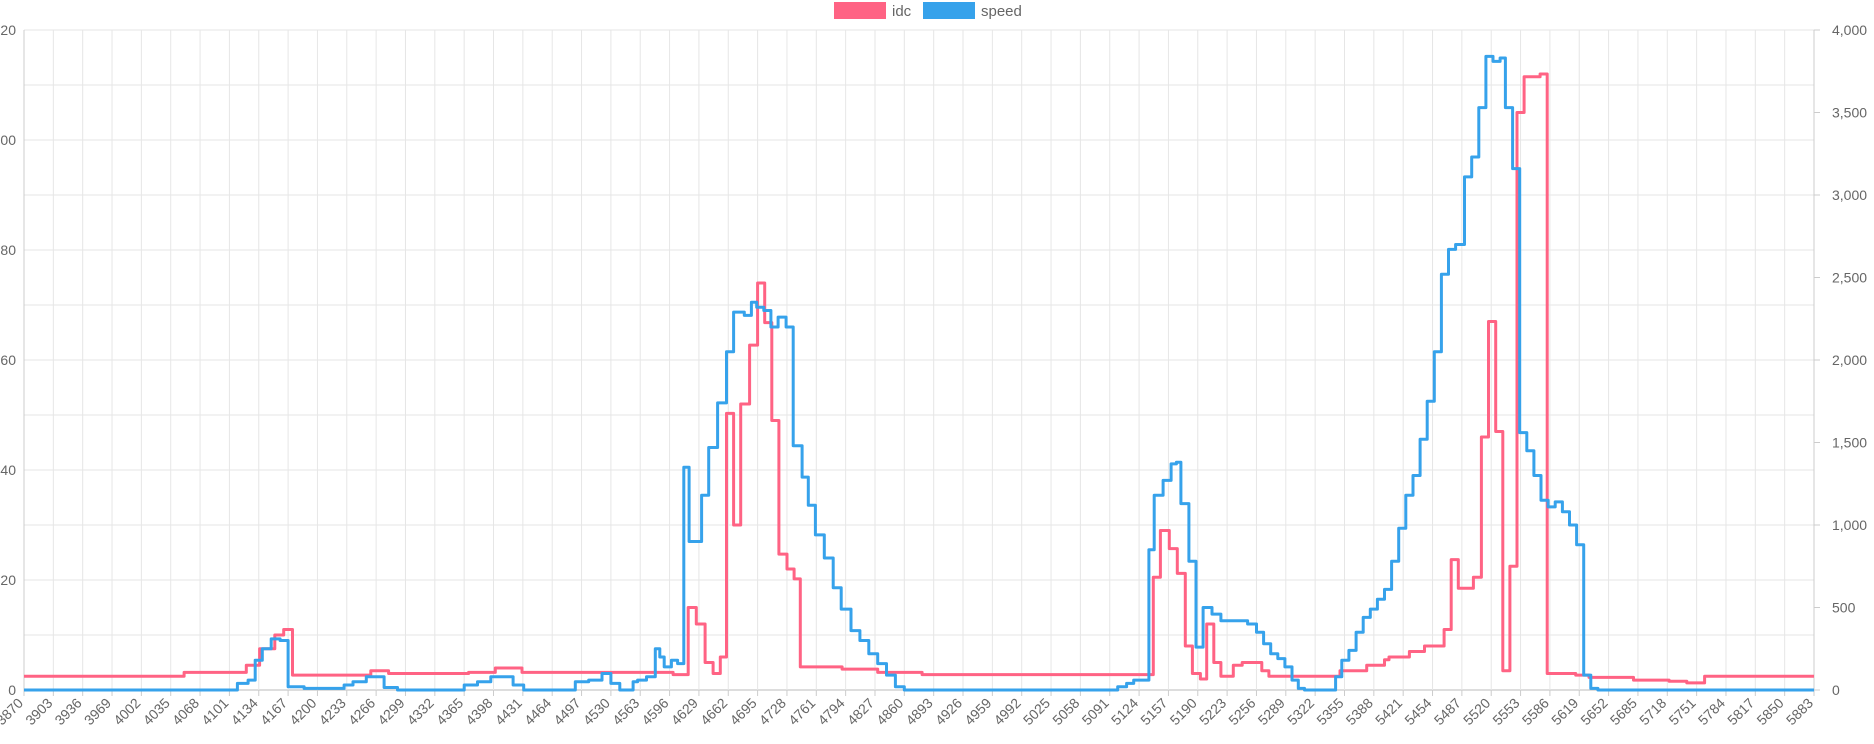  I want to click on x-tick-label: 4530, so click(596, 711).